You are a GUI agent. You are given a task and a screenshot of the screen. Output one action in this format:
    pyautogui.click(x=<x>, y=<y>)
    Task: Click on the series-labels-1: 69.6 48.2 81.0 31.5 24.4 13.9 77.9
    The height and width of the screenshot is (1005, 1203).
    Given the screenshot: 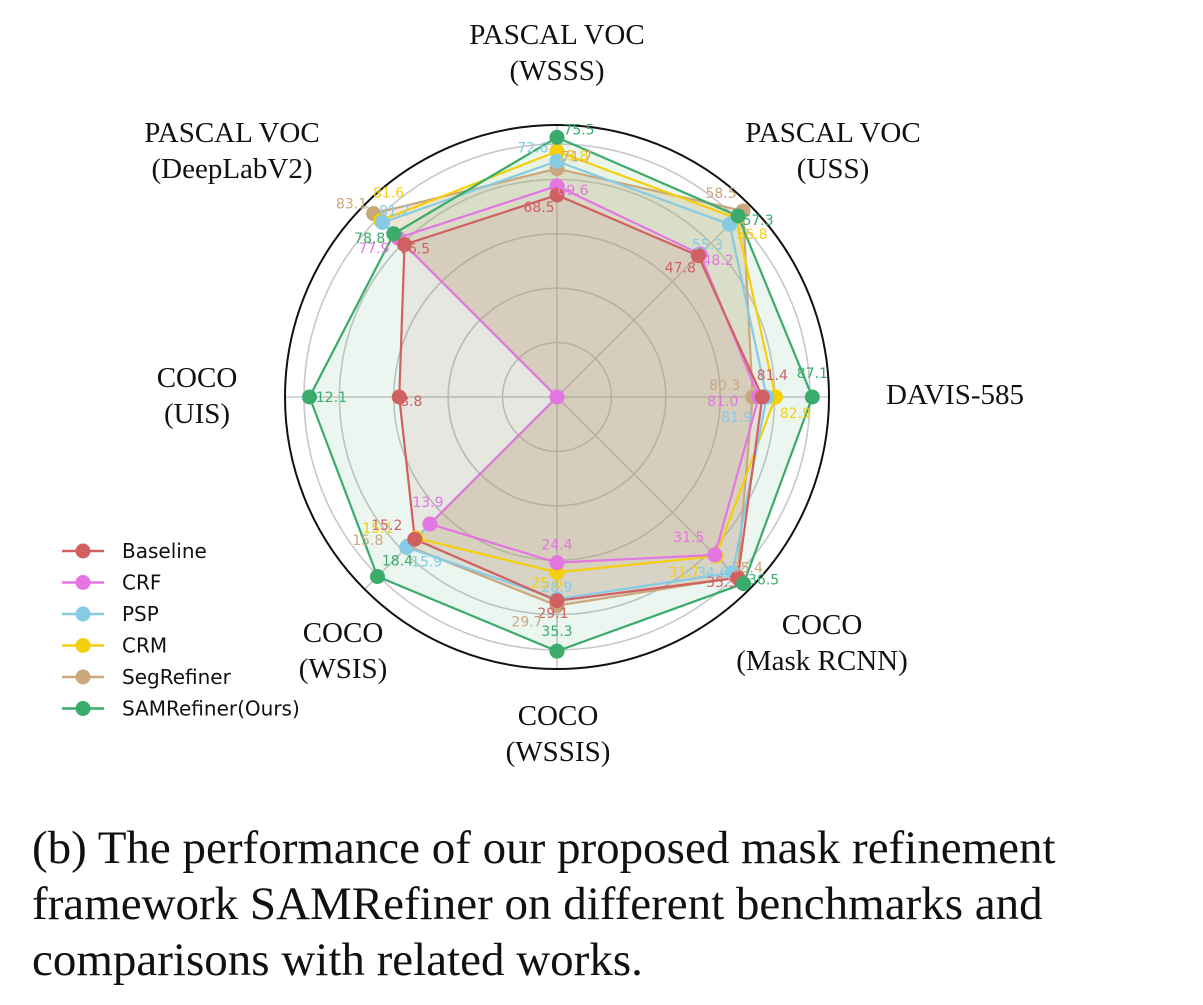 What is the action you would take?
    pyautogui.click(x=548, y=368)
    